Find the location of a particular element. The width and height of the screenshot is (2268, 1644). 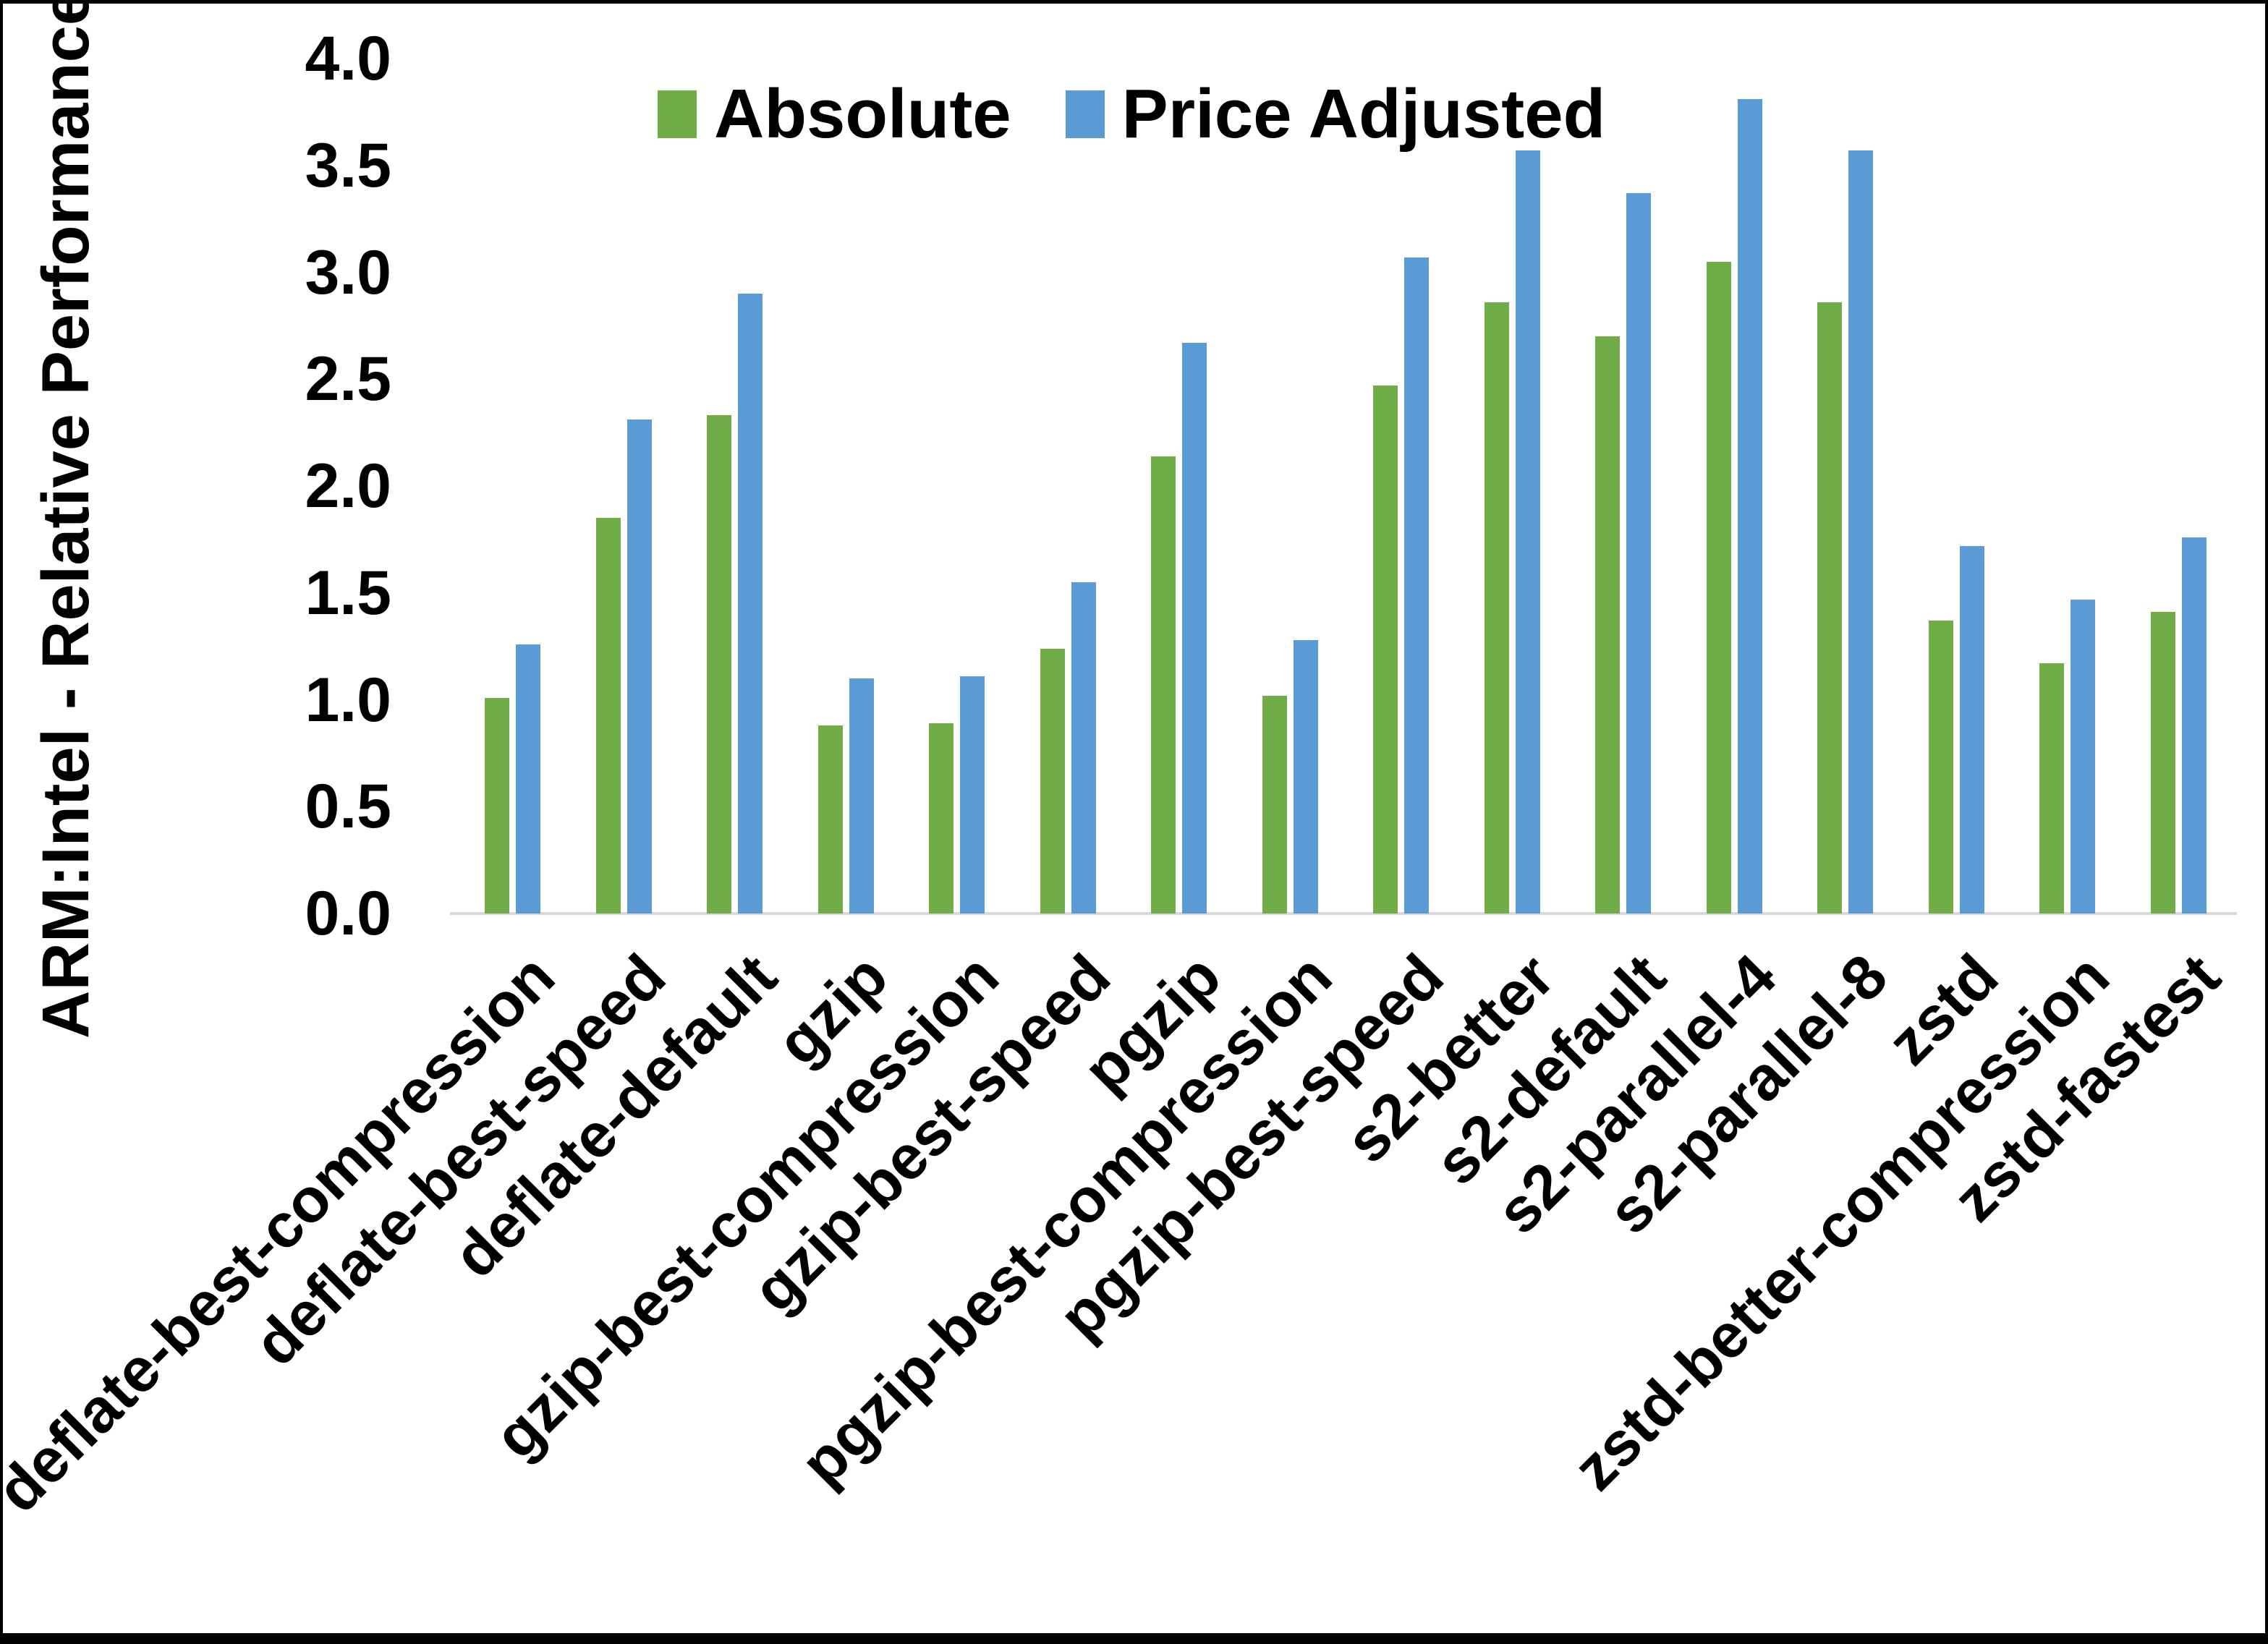

y-tick-label: 2.0 is located at coordinates (348, 486).